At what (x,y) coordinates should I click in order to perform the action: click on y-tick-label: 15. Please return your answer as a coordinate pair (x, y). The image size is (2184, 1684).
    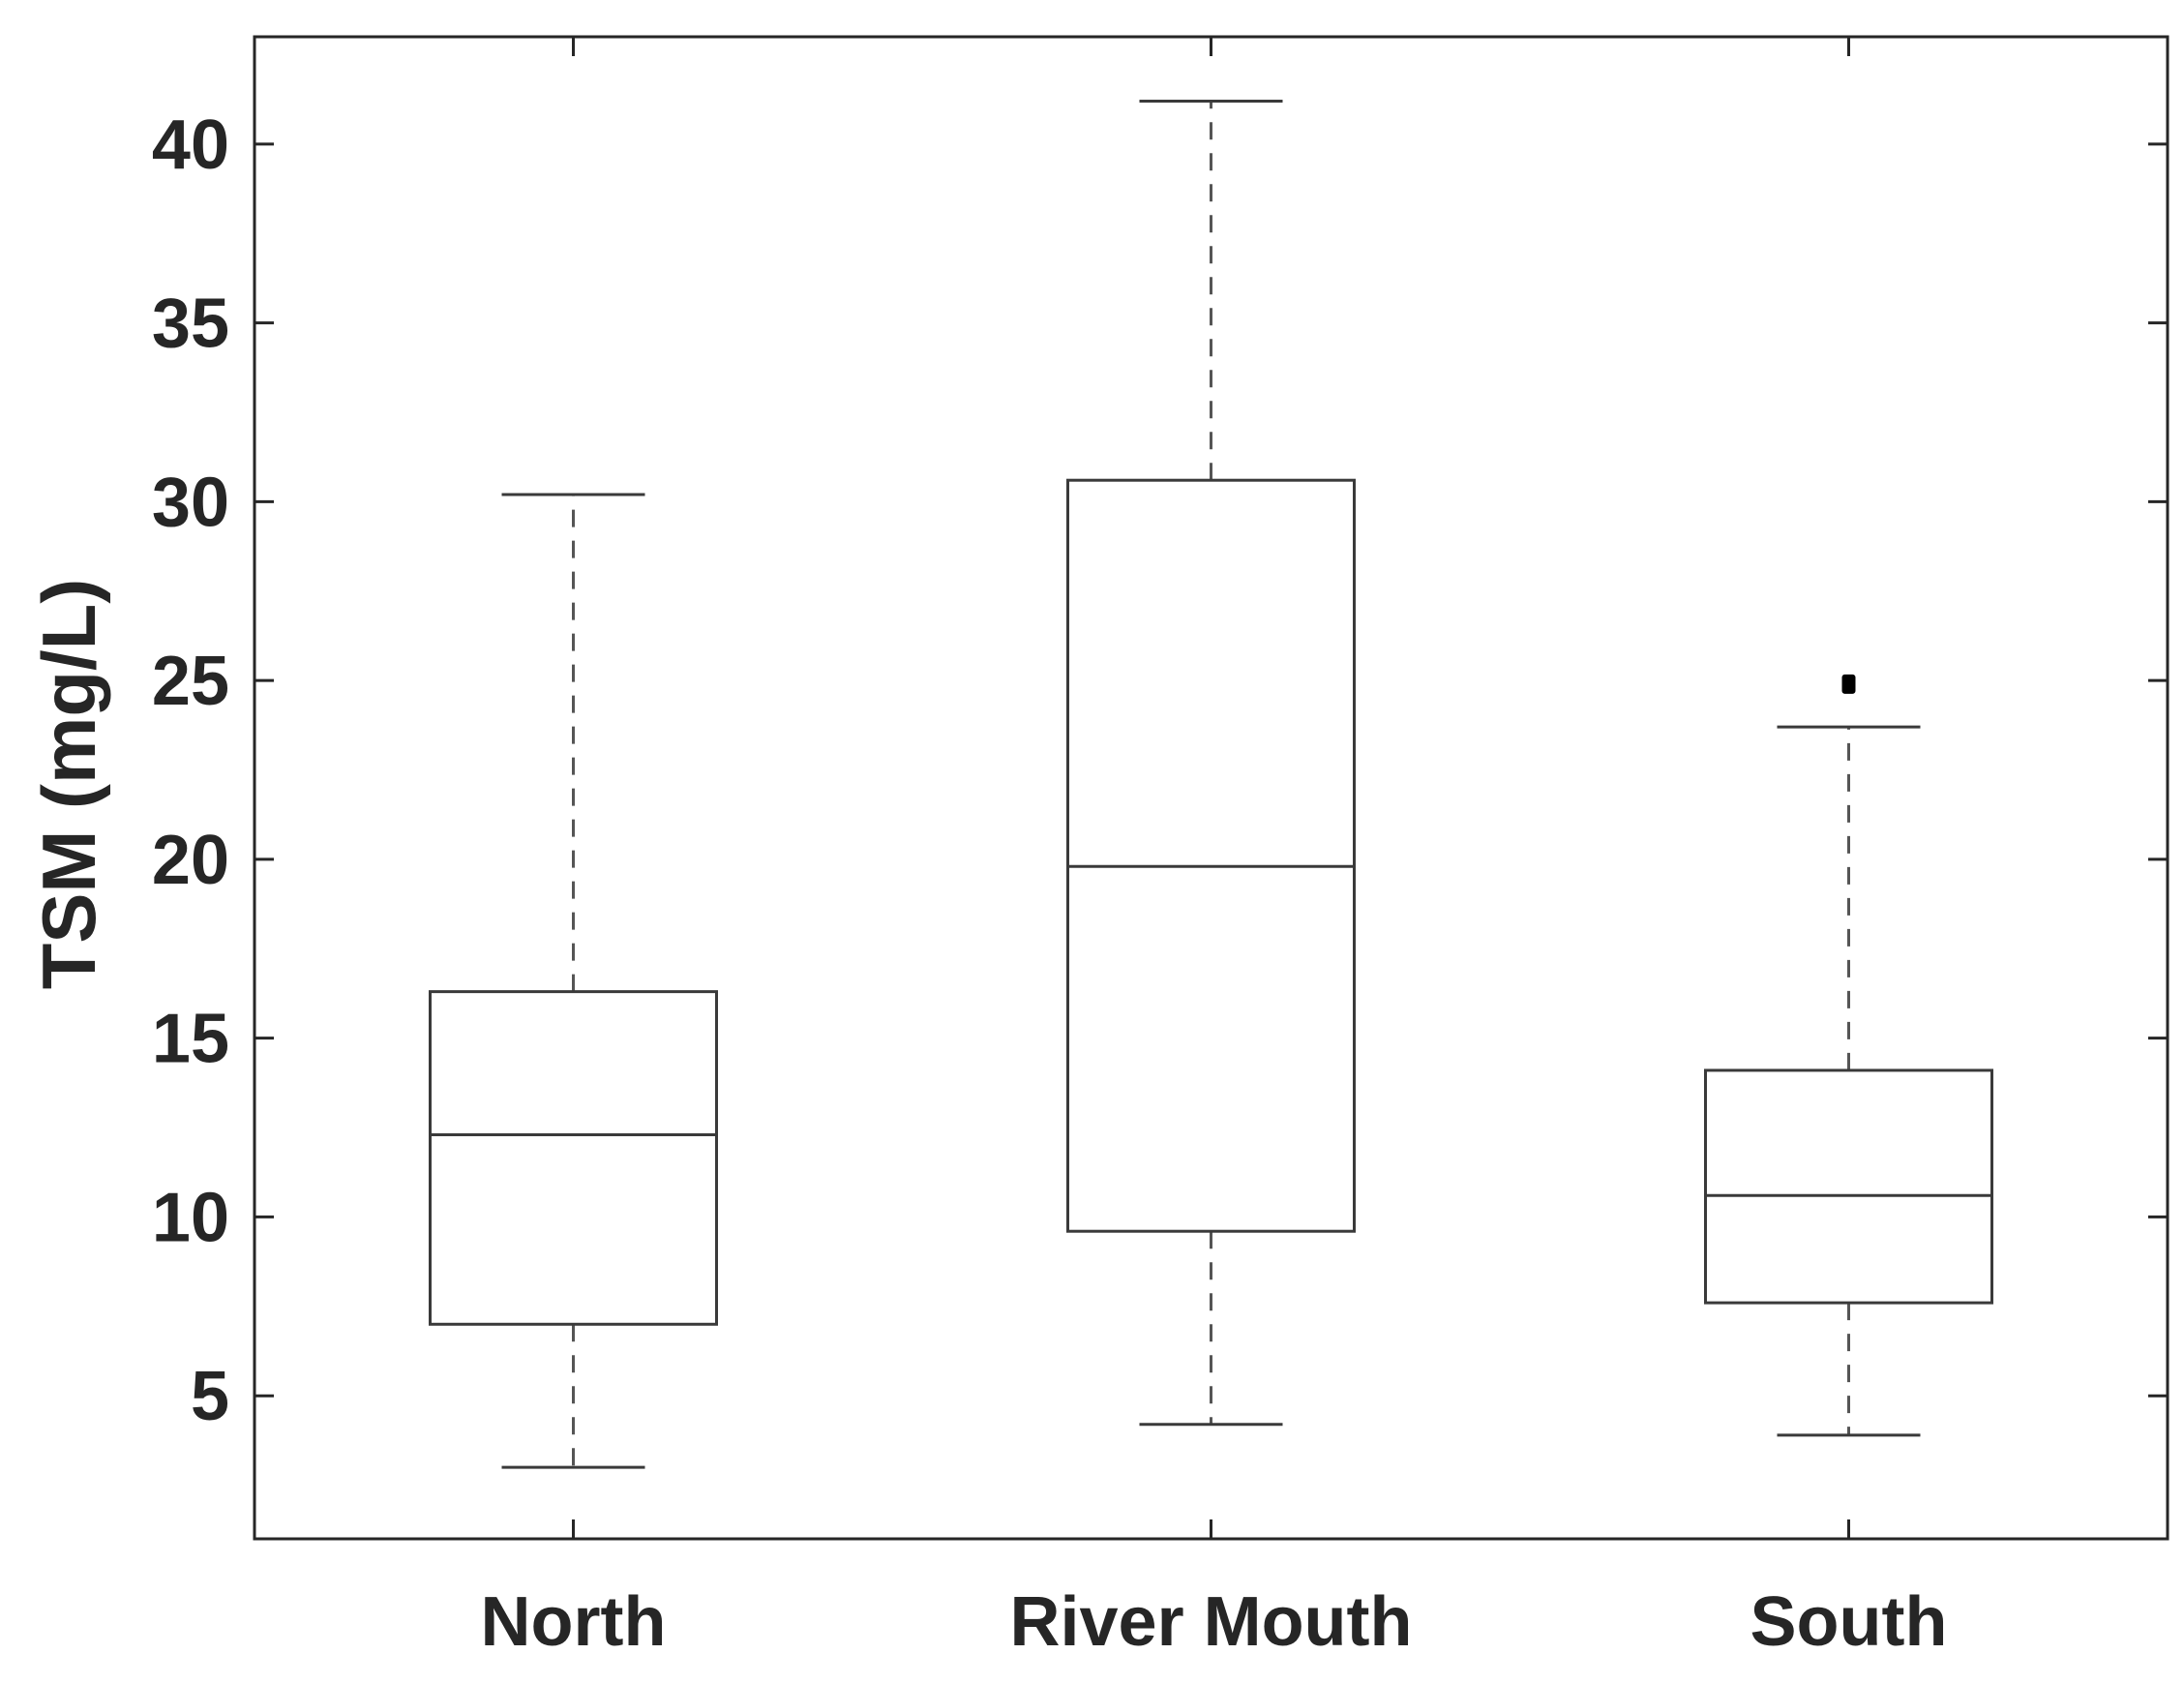
    Looking at the image, I should click on (191, 1040).